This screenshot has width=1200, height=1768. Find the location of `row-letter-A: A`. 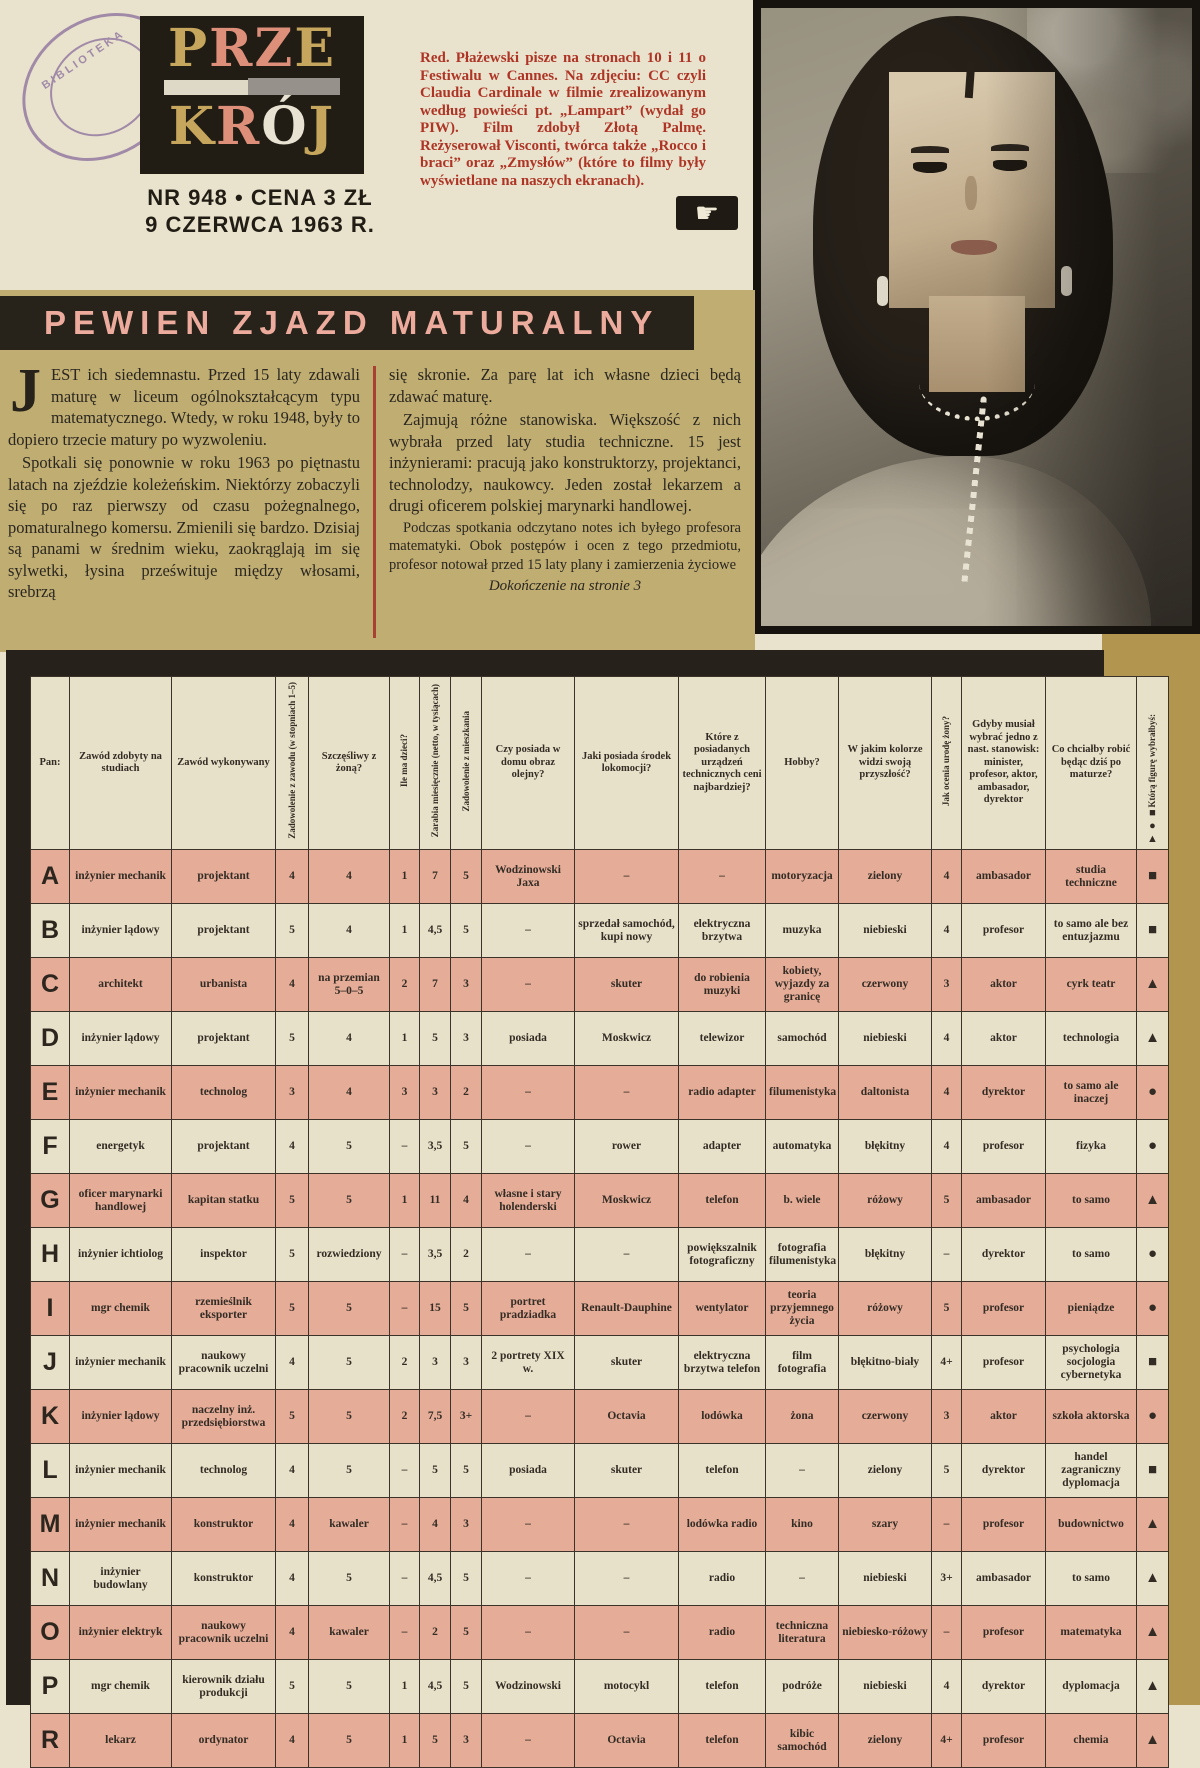

row-letter-A: A is located at coordinates (50, 876).